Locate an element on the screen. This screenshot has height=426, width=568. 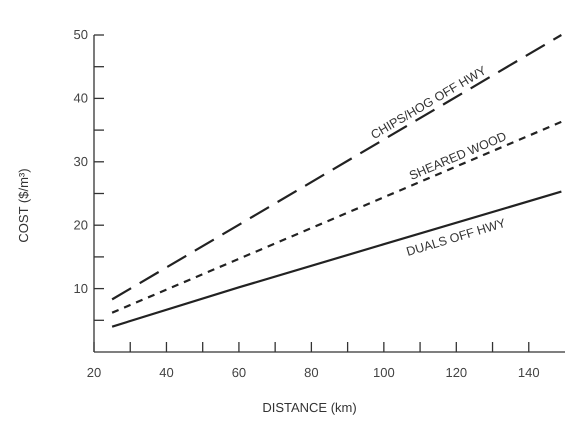
x-tick-label: 120 is located at coordinates (456, 372).